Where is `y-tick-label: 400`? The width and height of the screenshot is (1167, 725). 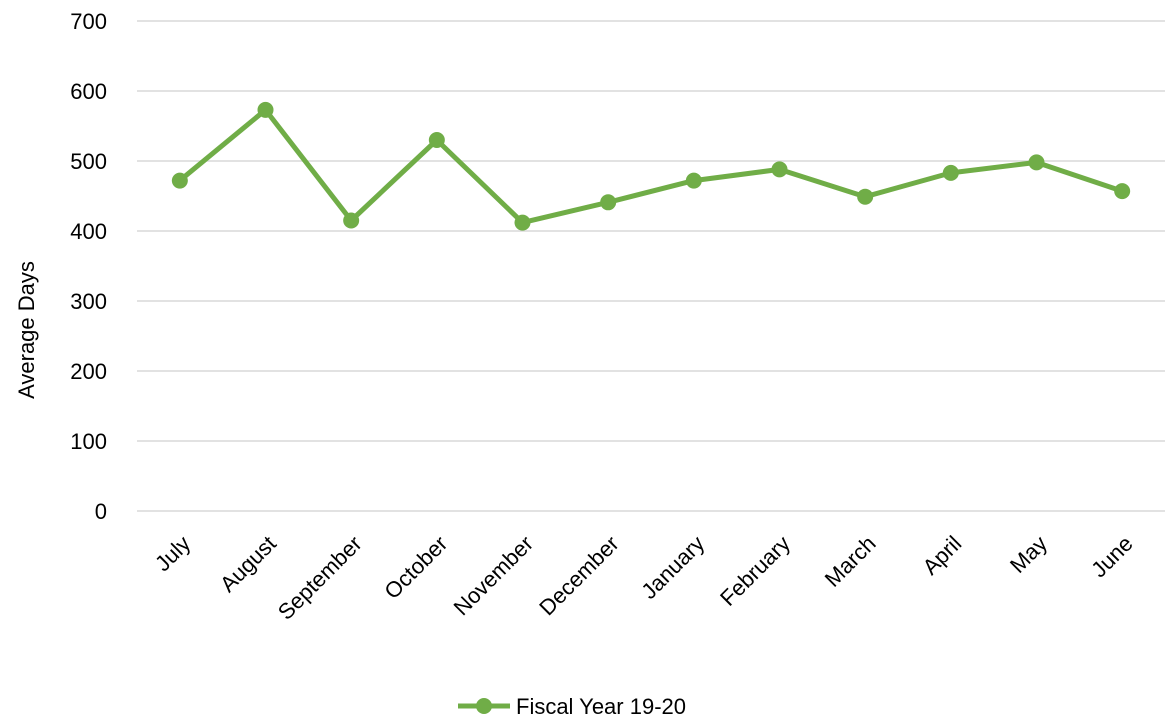 y-tick-label: 400 is located at coordinates (88, 231).